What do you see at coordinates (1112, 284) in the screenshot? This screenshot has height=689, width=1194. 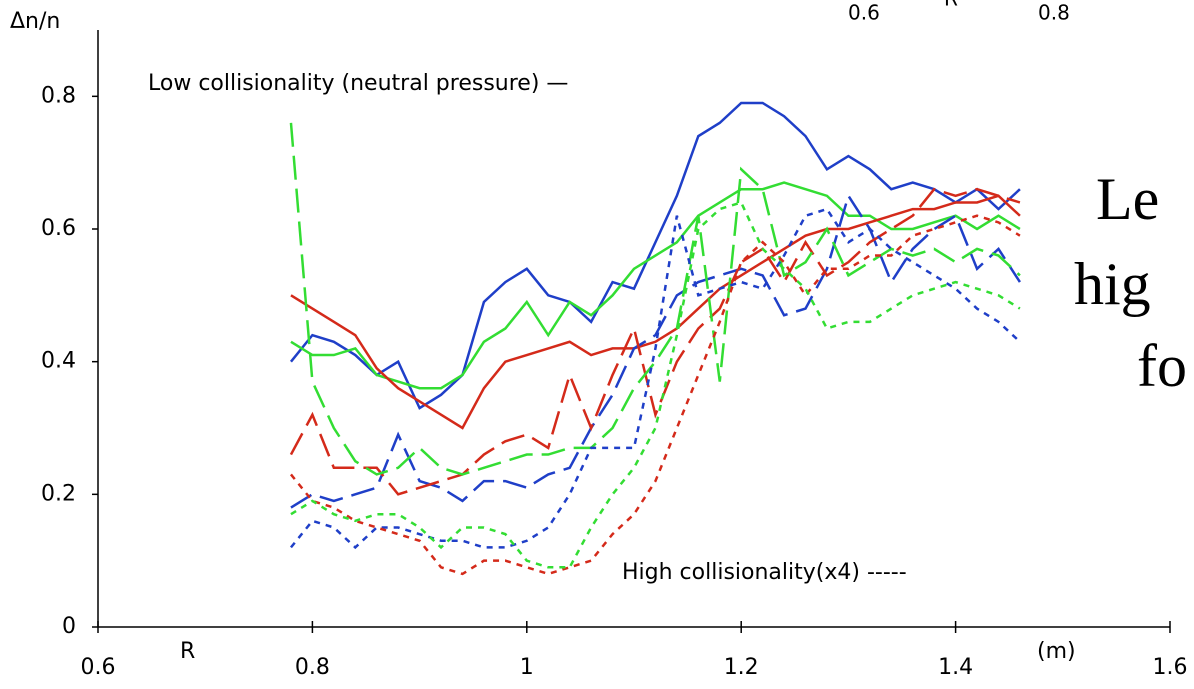 I see `cropped-text: hig` at bounding box center [1112, 284].